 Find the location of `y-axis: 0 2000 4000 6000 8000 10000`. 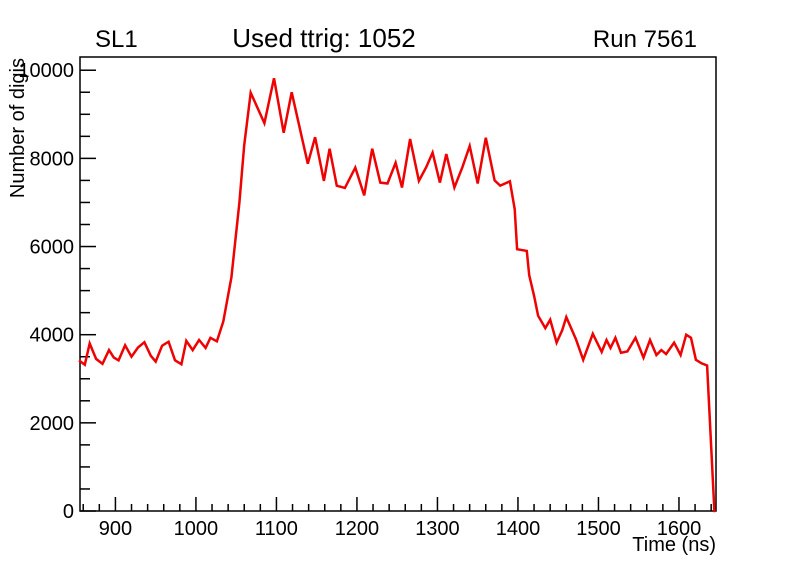

y-axis: 0 2000 4000 6000 8000 10000 is located at coordinates (57, 291).